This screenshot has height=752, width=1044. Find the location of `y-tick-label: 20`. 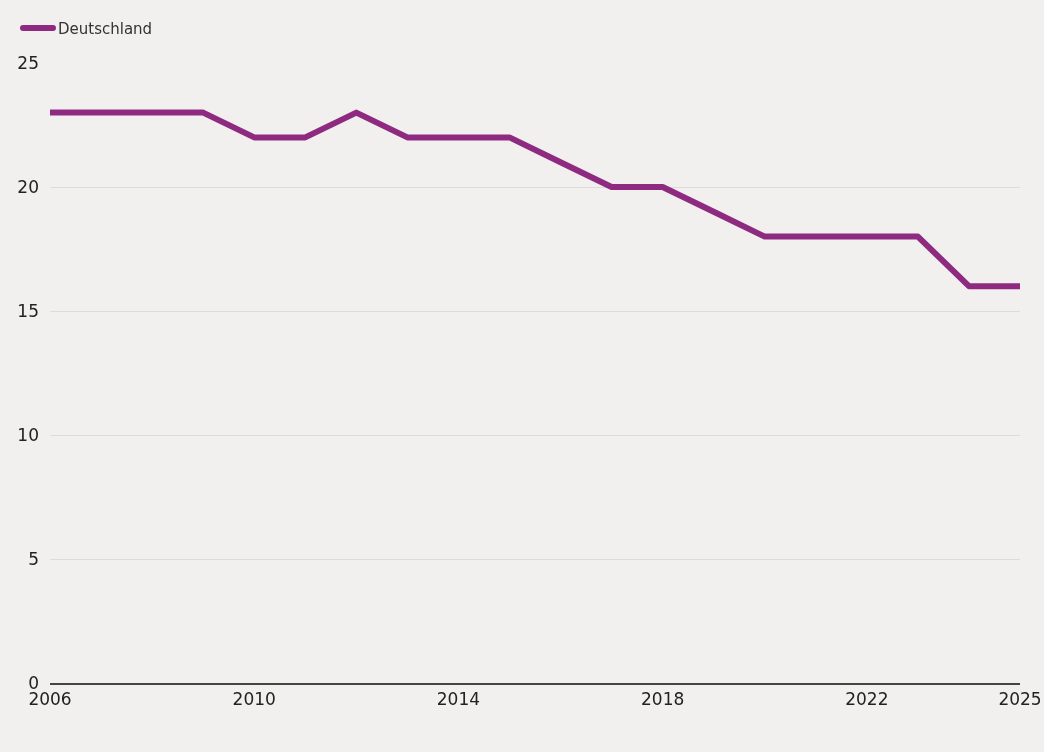

y-tick-label: 20 is located at coordinates (28, 186).